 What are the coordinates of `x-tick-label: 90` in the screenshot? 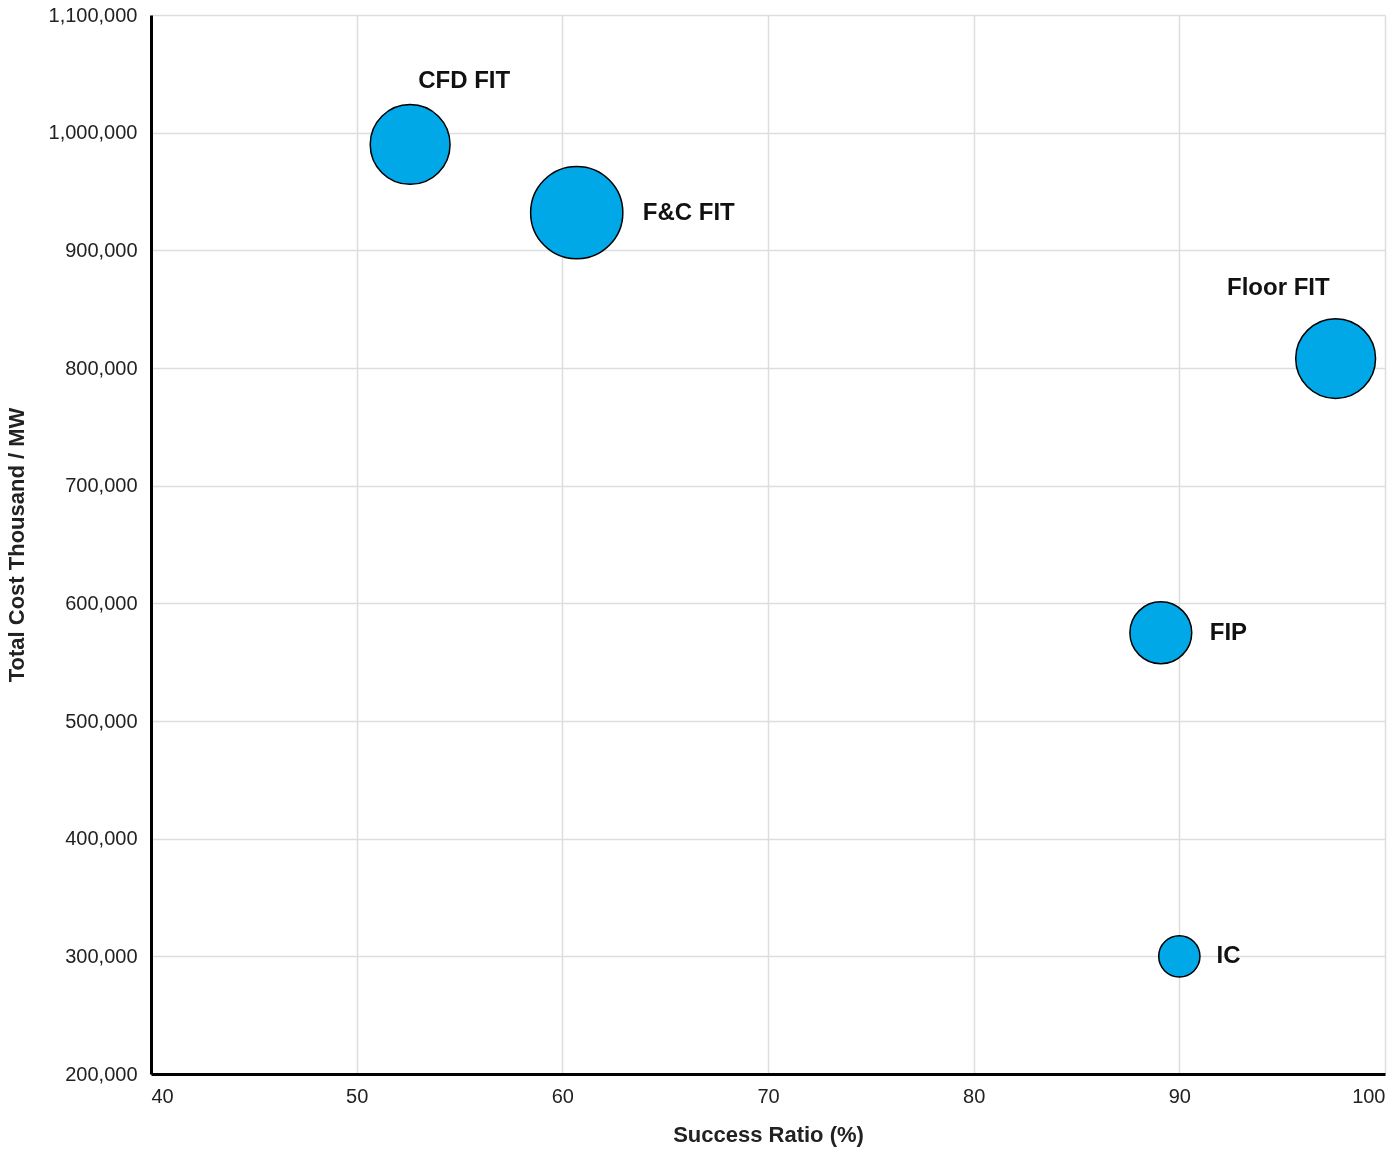 It's located at (1179, 1095).